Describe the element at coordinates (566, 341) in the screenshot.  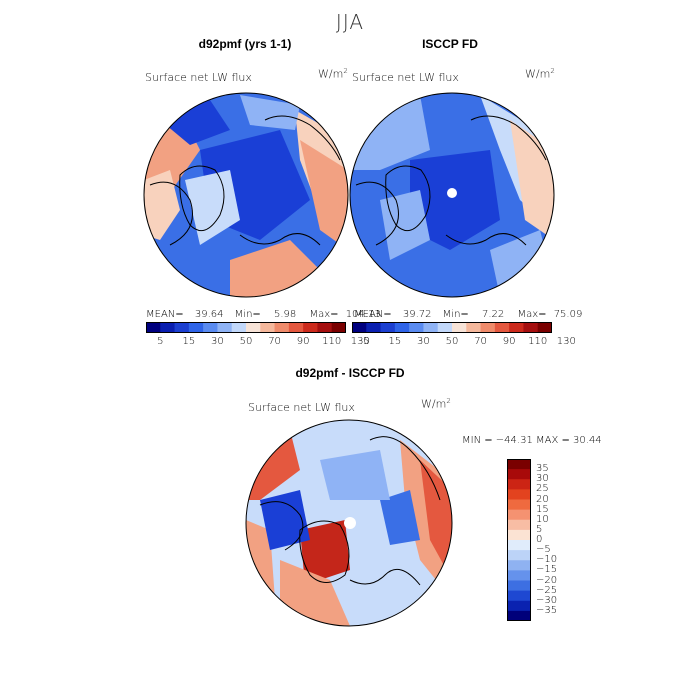
I see `panel-2-colorbar-tick-label: 130` at that location.